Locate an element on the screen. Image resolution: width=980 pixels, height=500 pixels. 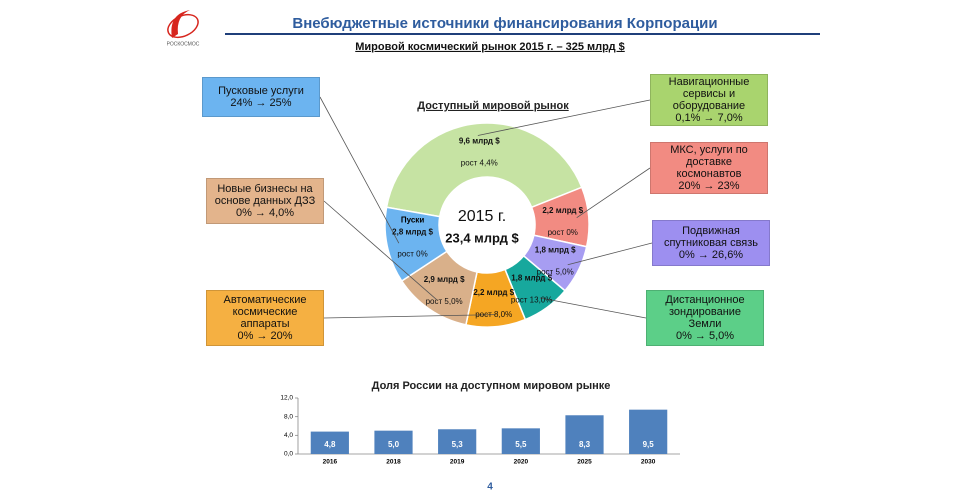
callout-change: 0% → 5,0% is located at coordinates (705, 336).